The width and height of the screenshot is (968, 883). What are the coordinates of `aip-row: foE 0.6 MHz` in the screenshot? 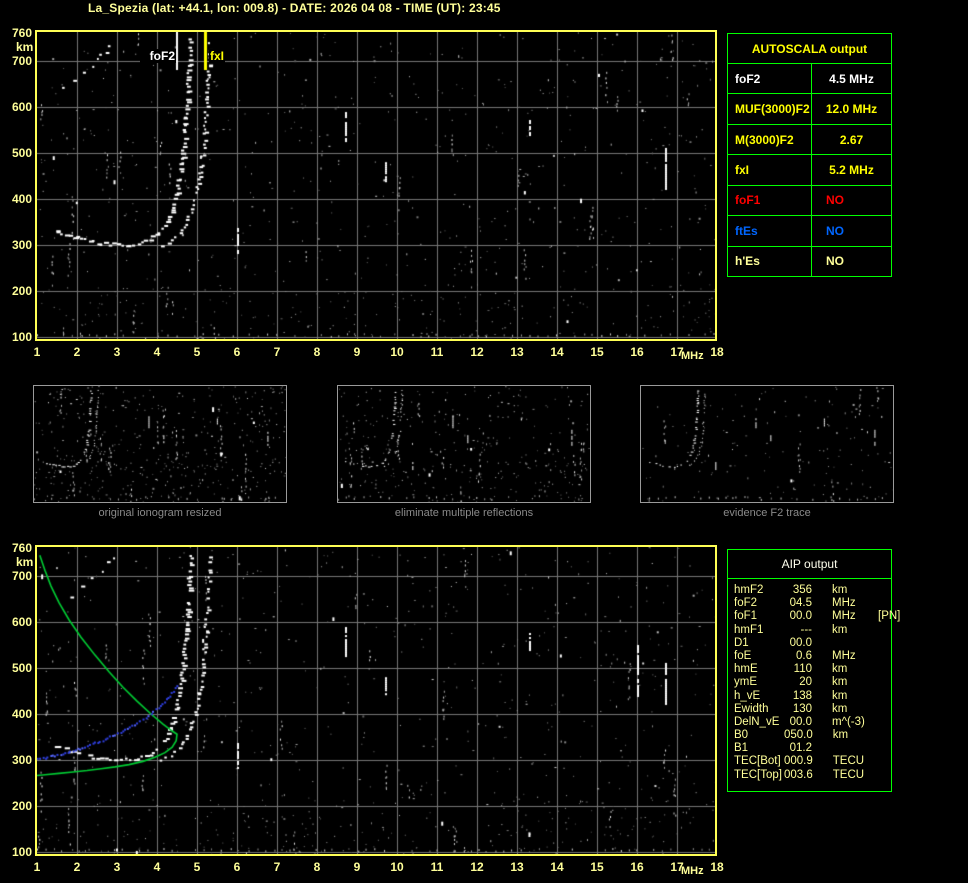 It's located at (809, 656).